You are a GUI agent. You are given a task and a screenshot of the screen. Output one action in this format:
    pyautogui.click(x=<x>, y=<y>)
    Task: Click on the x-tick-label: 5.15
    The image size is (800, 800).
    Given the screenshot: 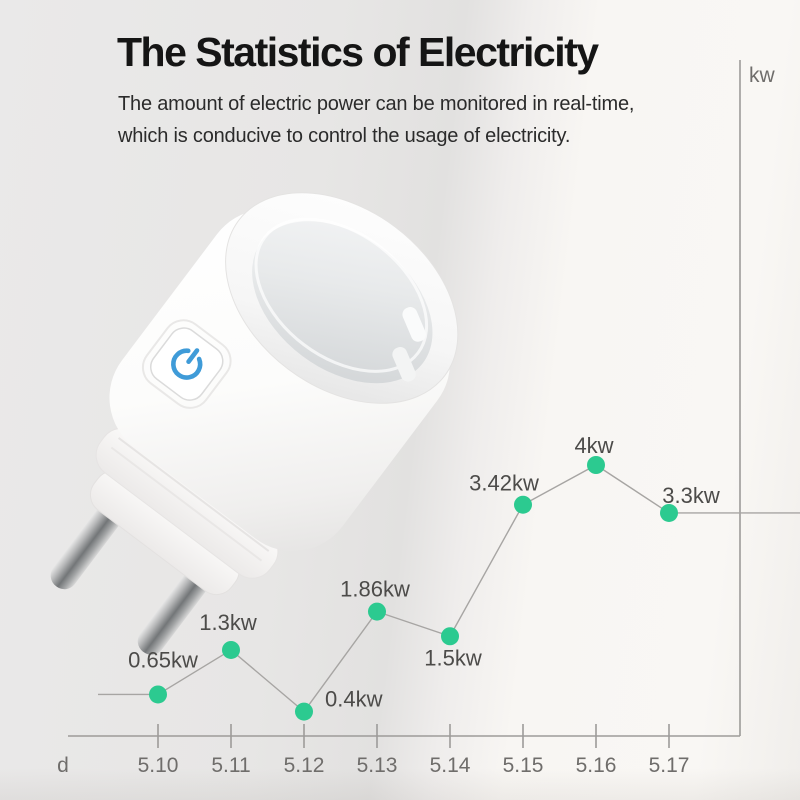 What is the action you would take?
    pyautogui.click(x=523, y=765)
    